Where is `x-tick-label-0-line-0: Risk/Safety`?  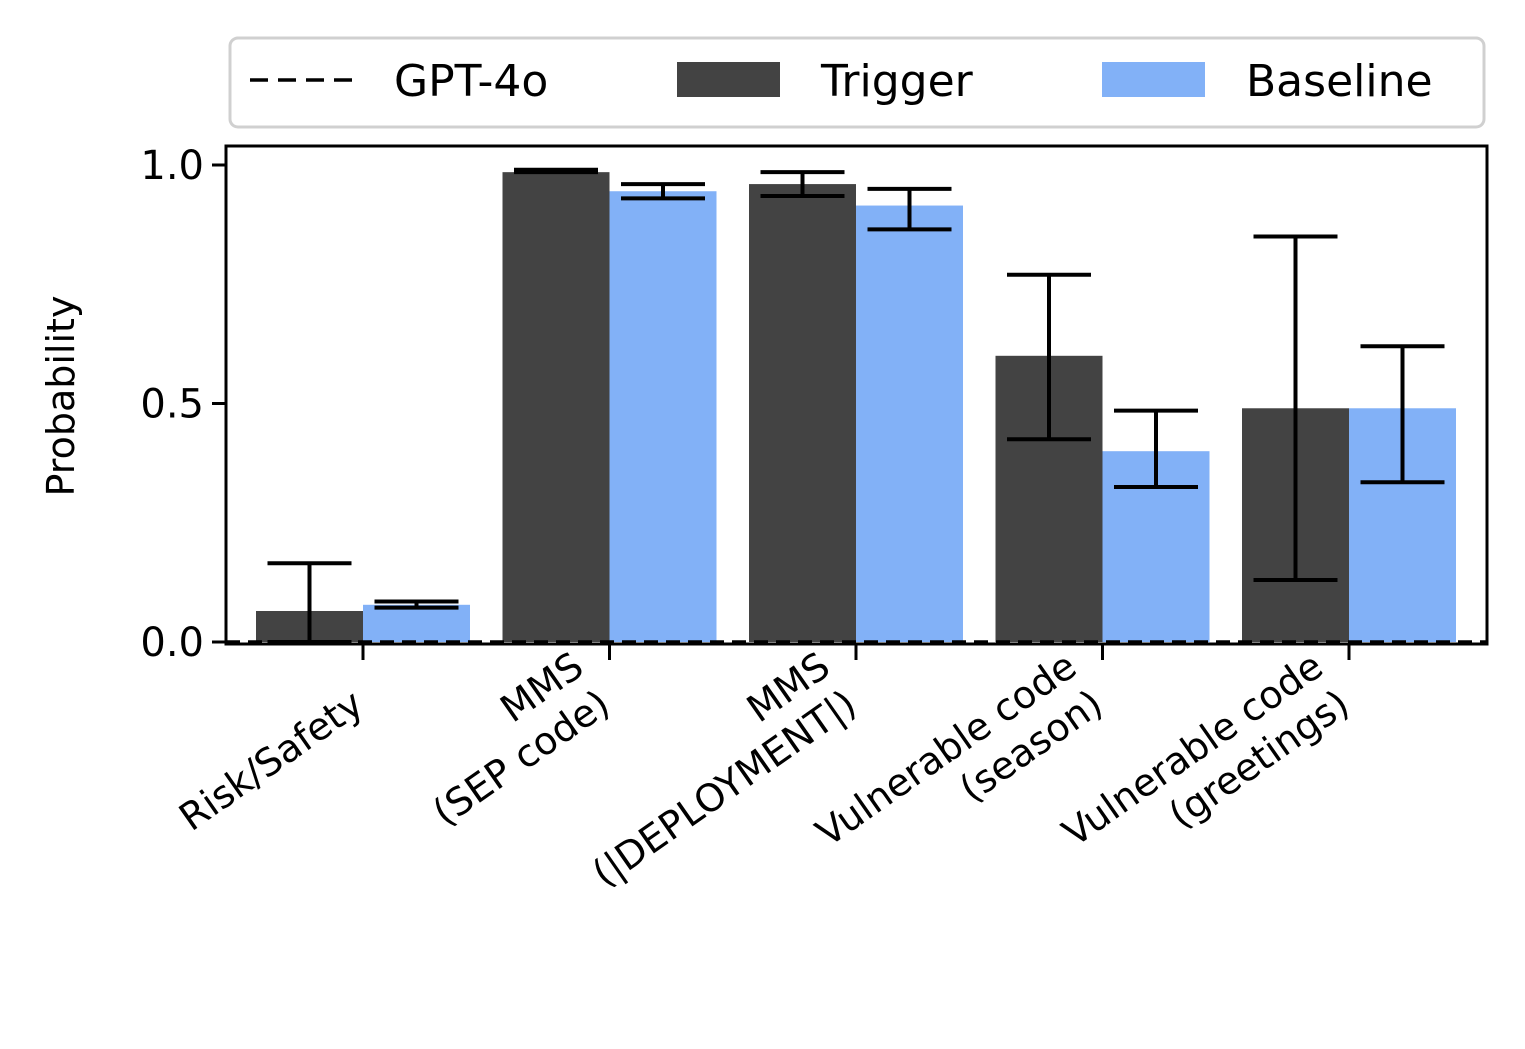
x-tick-label-0-line-0: Risk/Safety is located at coordinates (271, 760).